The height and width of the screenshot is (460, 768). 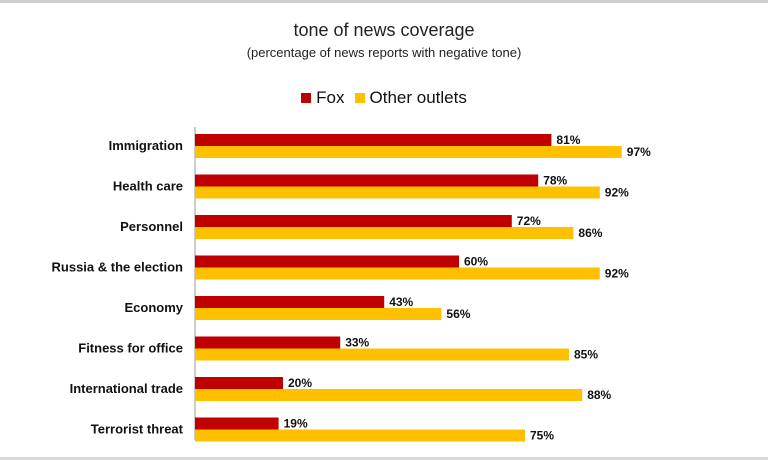 What do you see at coordinates (397, 192) in the screenshot?
I see `bar-other-outlets-health-care` at bounding box center [397, 192].